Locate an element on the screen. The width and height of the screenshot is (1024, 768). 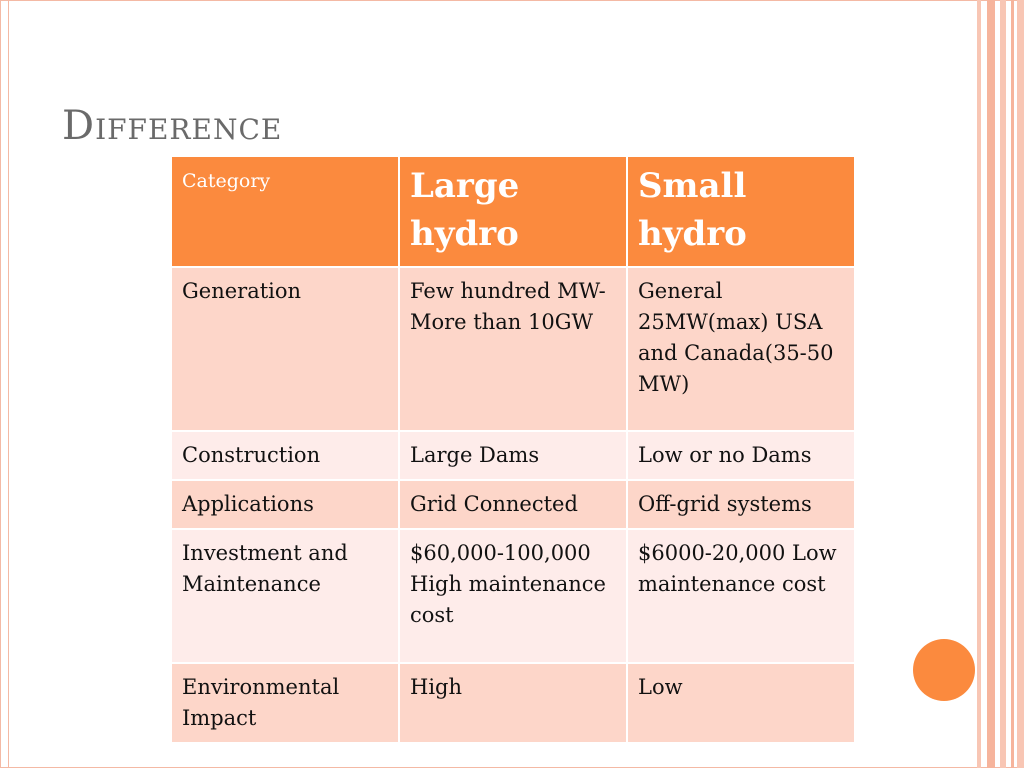
table-row: Environmental Impact High Low is located at coordinates (513, 703).